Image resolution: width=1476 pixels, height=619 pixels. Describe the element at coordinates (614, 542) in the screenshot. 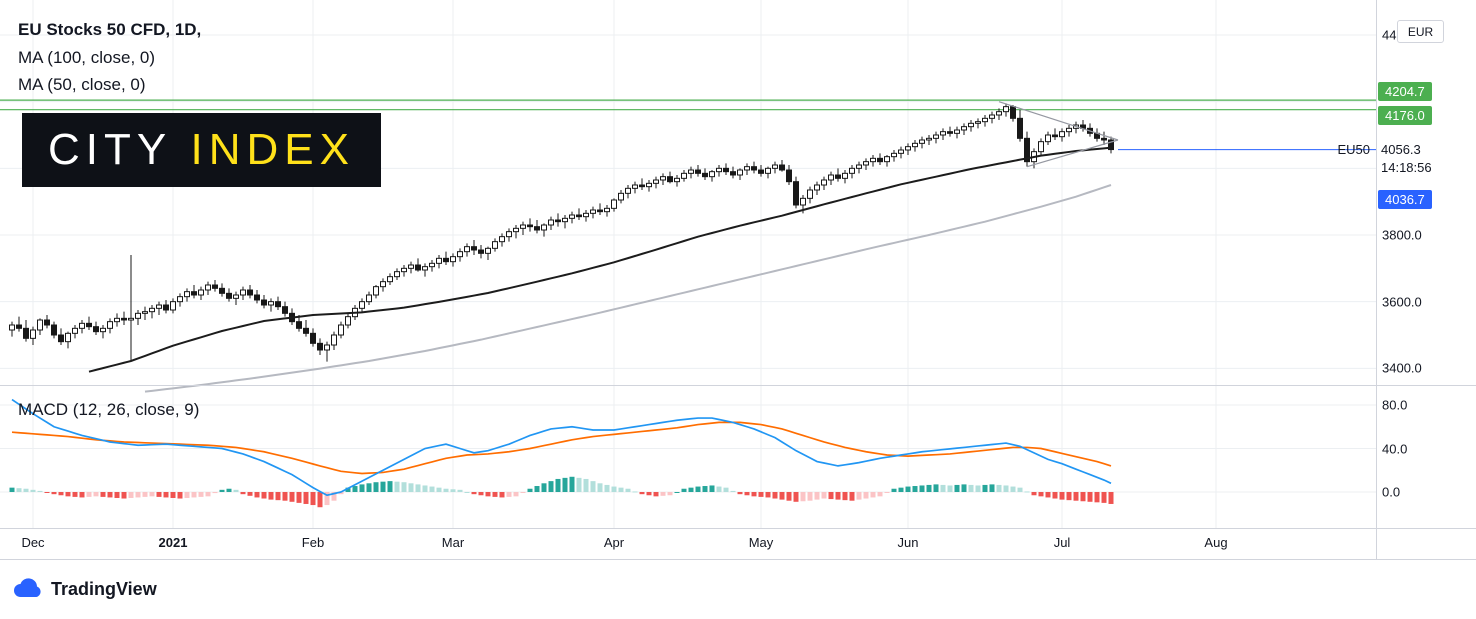

I see `time-axis-label-apr: Apr` at that location.